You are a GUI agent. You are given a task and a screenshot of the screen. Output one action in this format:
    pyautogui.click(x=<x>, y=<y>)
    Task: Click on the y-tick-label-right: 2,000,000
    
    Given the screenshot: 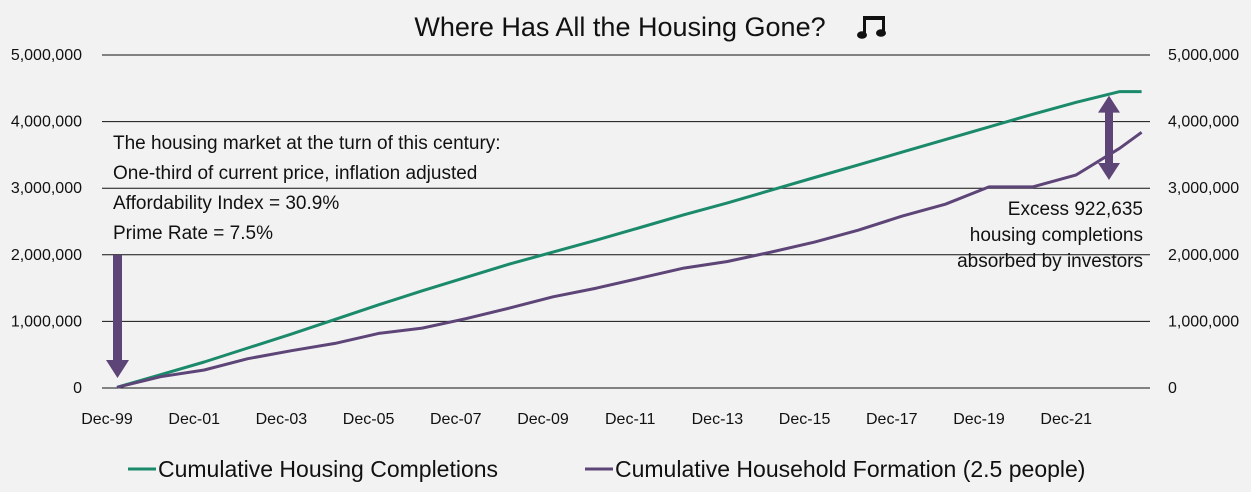 What is the action you would take?
    pyautogui.click(x=1203, y=255)
    